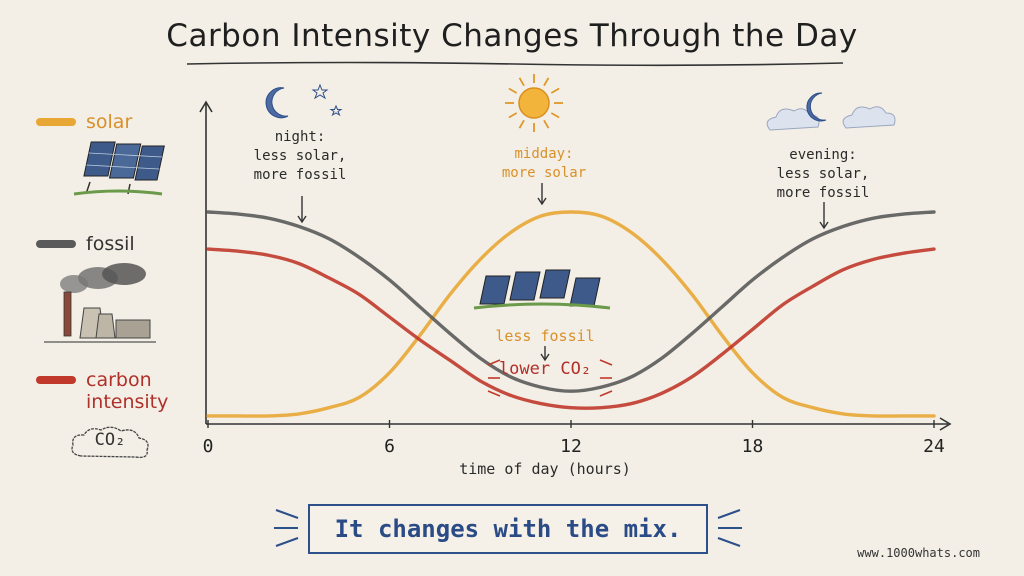 The image size is (1024, 576). I want to click on legend-solar-label: solar, so click(109, 122).